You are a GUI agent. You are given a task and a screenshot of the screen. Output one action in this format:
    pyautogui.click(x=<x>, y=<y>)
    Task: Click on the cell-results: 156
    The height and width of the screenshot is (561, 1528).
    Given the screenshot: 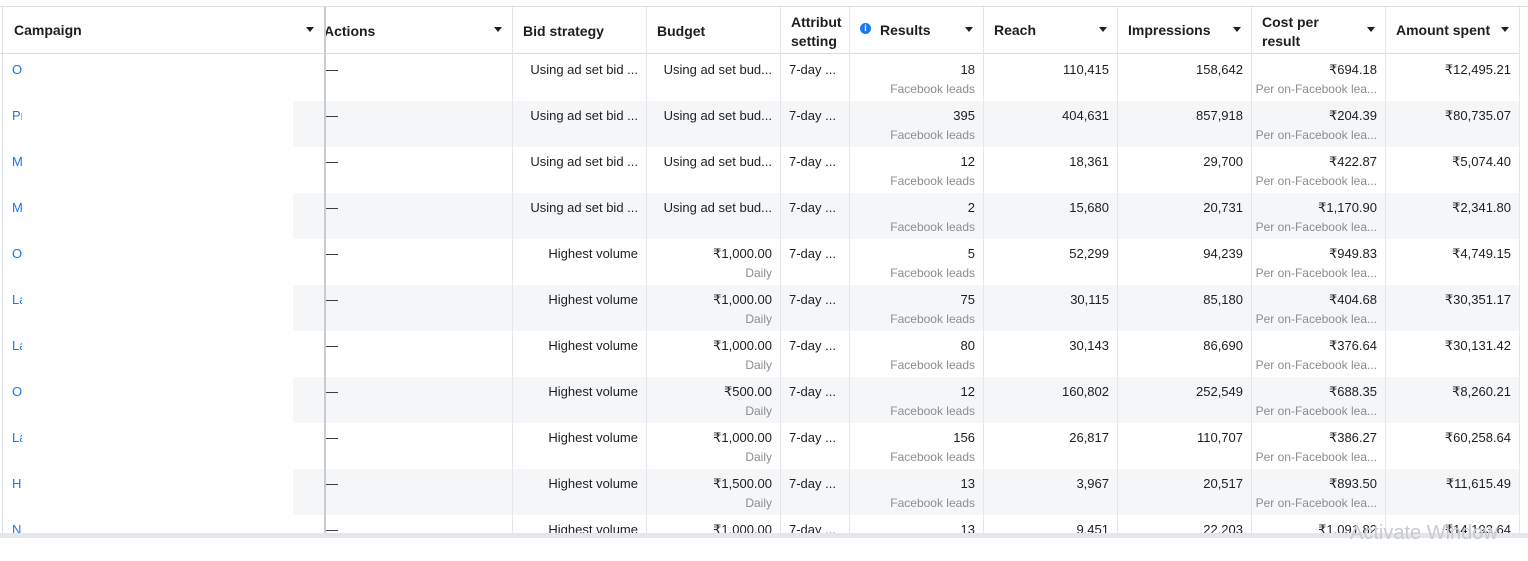 What is the action you would take?
    pyautogui.click(x=964, y=437)
    